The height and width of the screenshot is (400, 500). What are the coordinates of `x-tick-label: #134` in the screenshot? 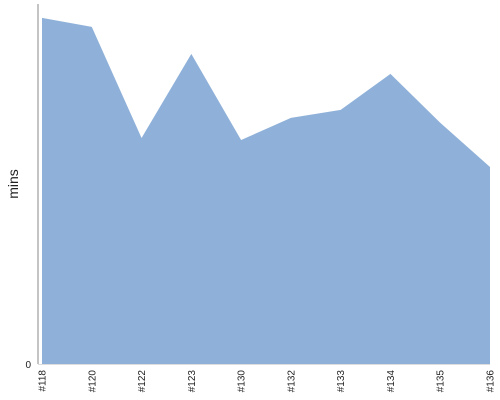 It's located at (391, 381).